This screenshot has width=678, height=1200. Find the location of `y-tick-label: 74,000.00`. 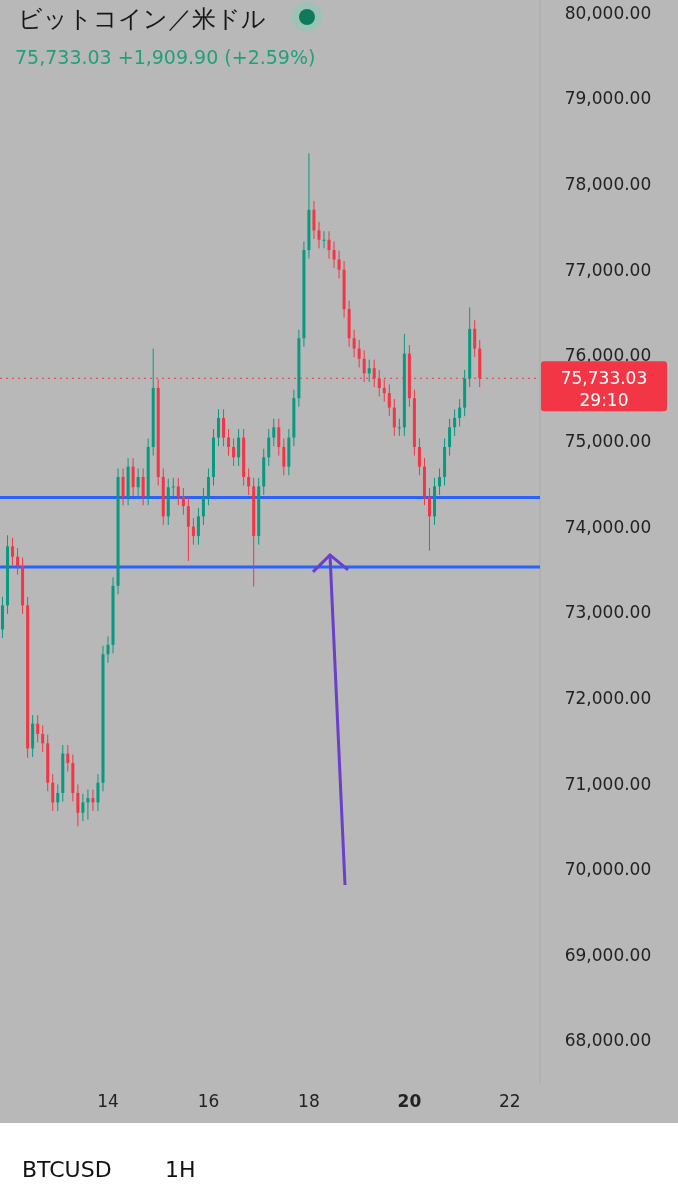

y-tick-label: 74,000.00 is located at coordinates (608, 526).